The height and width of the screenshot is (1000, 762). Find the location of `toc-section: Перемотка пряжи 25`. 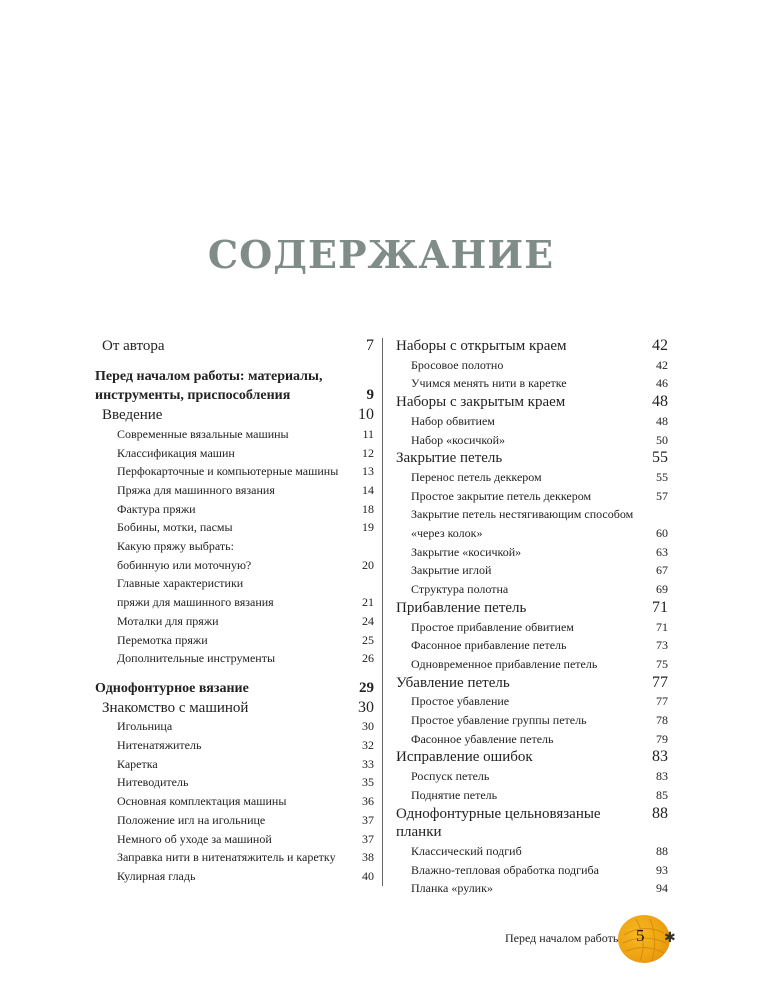

toc-section: Перемотка пряжи 25 is located at coordinates (234, 640).